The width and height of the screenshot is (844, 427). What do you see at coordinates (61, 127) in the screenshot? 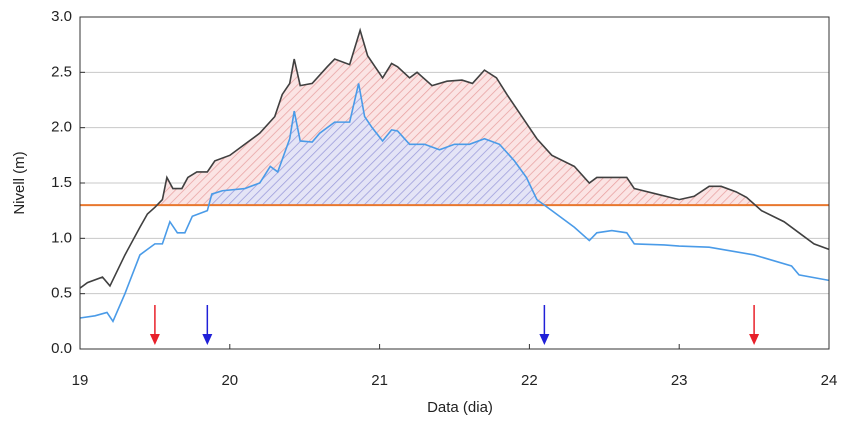
I see `y-tick-label: 2.0` at bounding box center [61, 127].